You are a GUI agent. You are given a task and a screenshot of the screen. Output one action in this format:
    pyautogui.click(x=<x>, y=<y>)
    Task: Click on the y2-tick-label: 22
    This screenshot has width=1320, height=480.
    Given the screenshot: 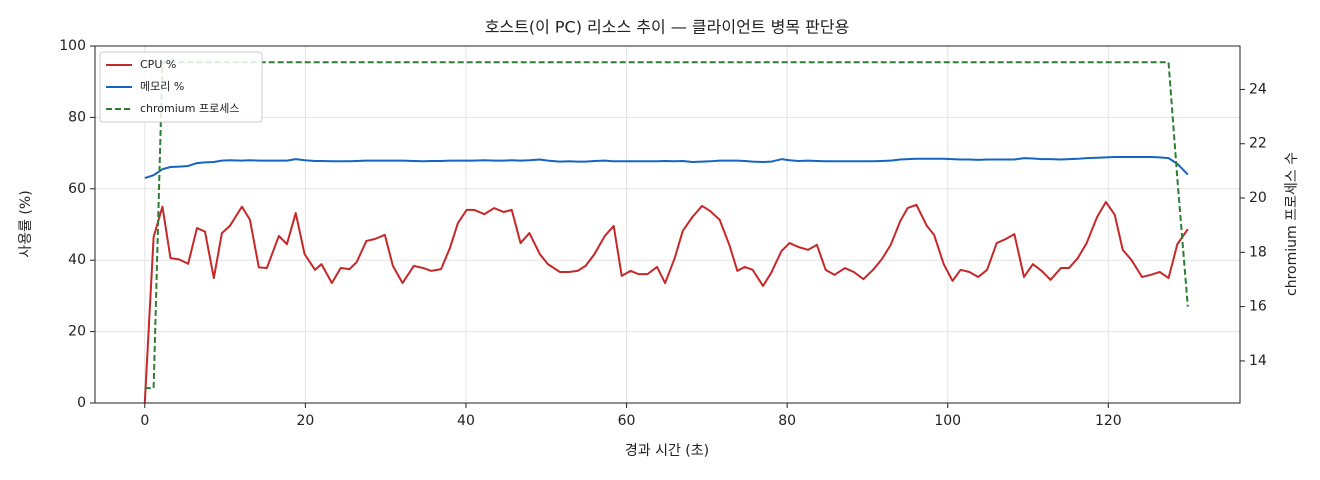 What is the action you would take?
    pyautogui.click(x=1258, y=144)
    